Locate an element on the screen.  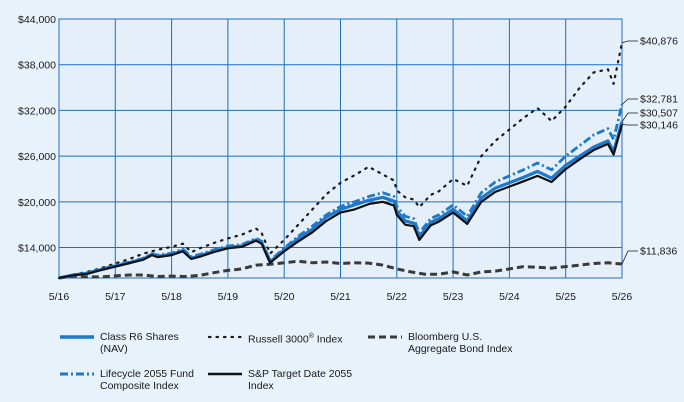
y-tick-label: $32,000 is located at coordinates (37, 111).